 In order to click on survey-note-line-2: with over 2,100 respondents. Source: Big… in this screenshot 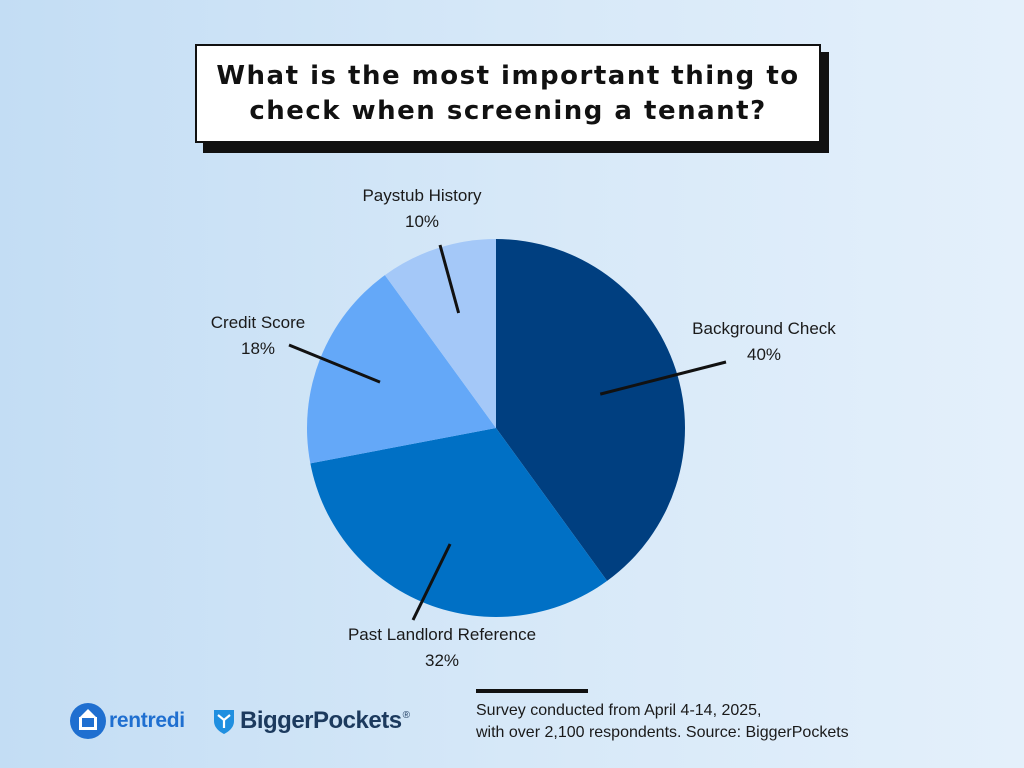, I will do `click(662, 732)`.